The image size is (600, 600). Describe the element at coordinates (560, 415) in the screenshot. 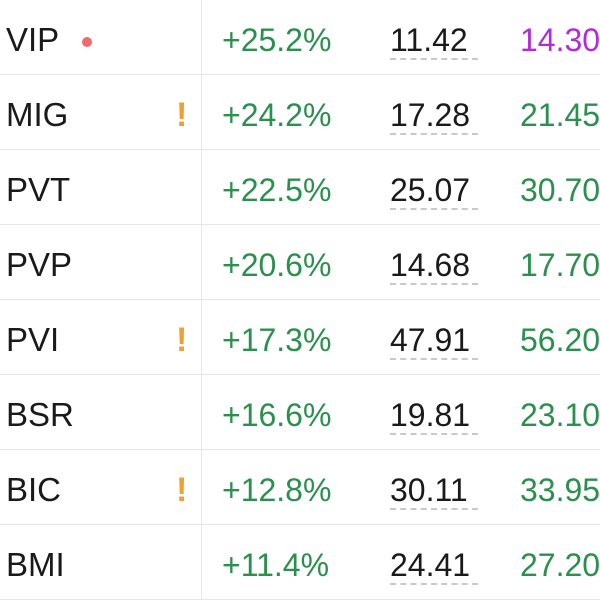

I see `target-price: 23.10` at that location.